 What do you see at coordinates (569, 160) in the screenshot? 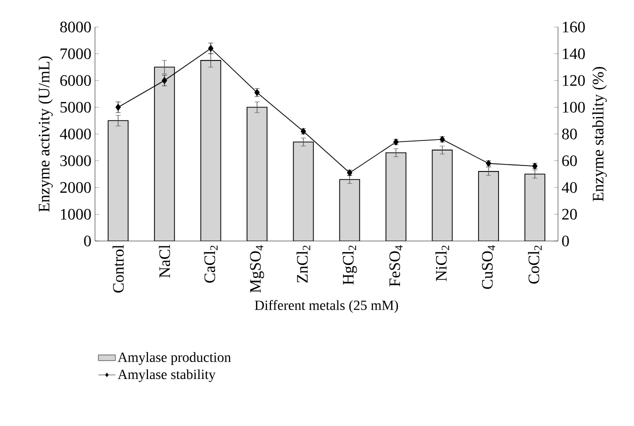
I see `y2-tick-label: 60` at bounding box center [569, 160].